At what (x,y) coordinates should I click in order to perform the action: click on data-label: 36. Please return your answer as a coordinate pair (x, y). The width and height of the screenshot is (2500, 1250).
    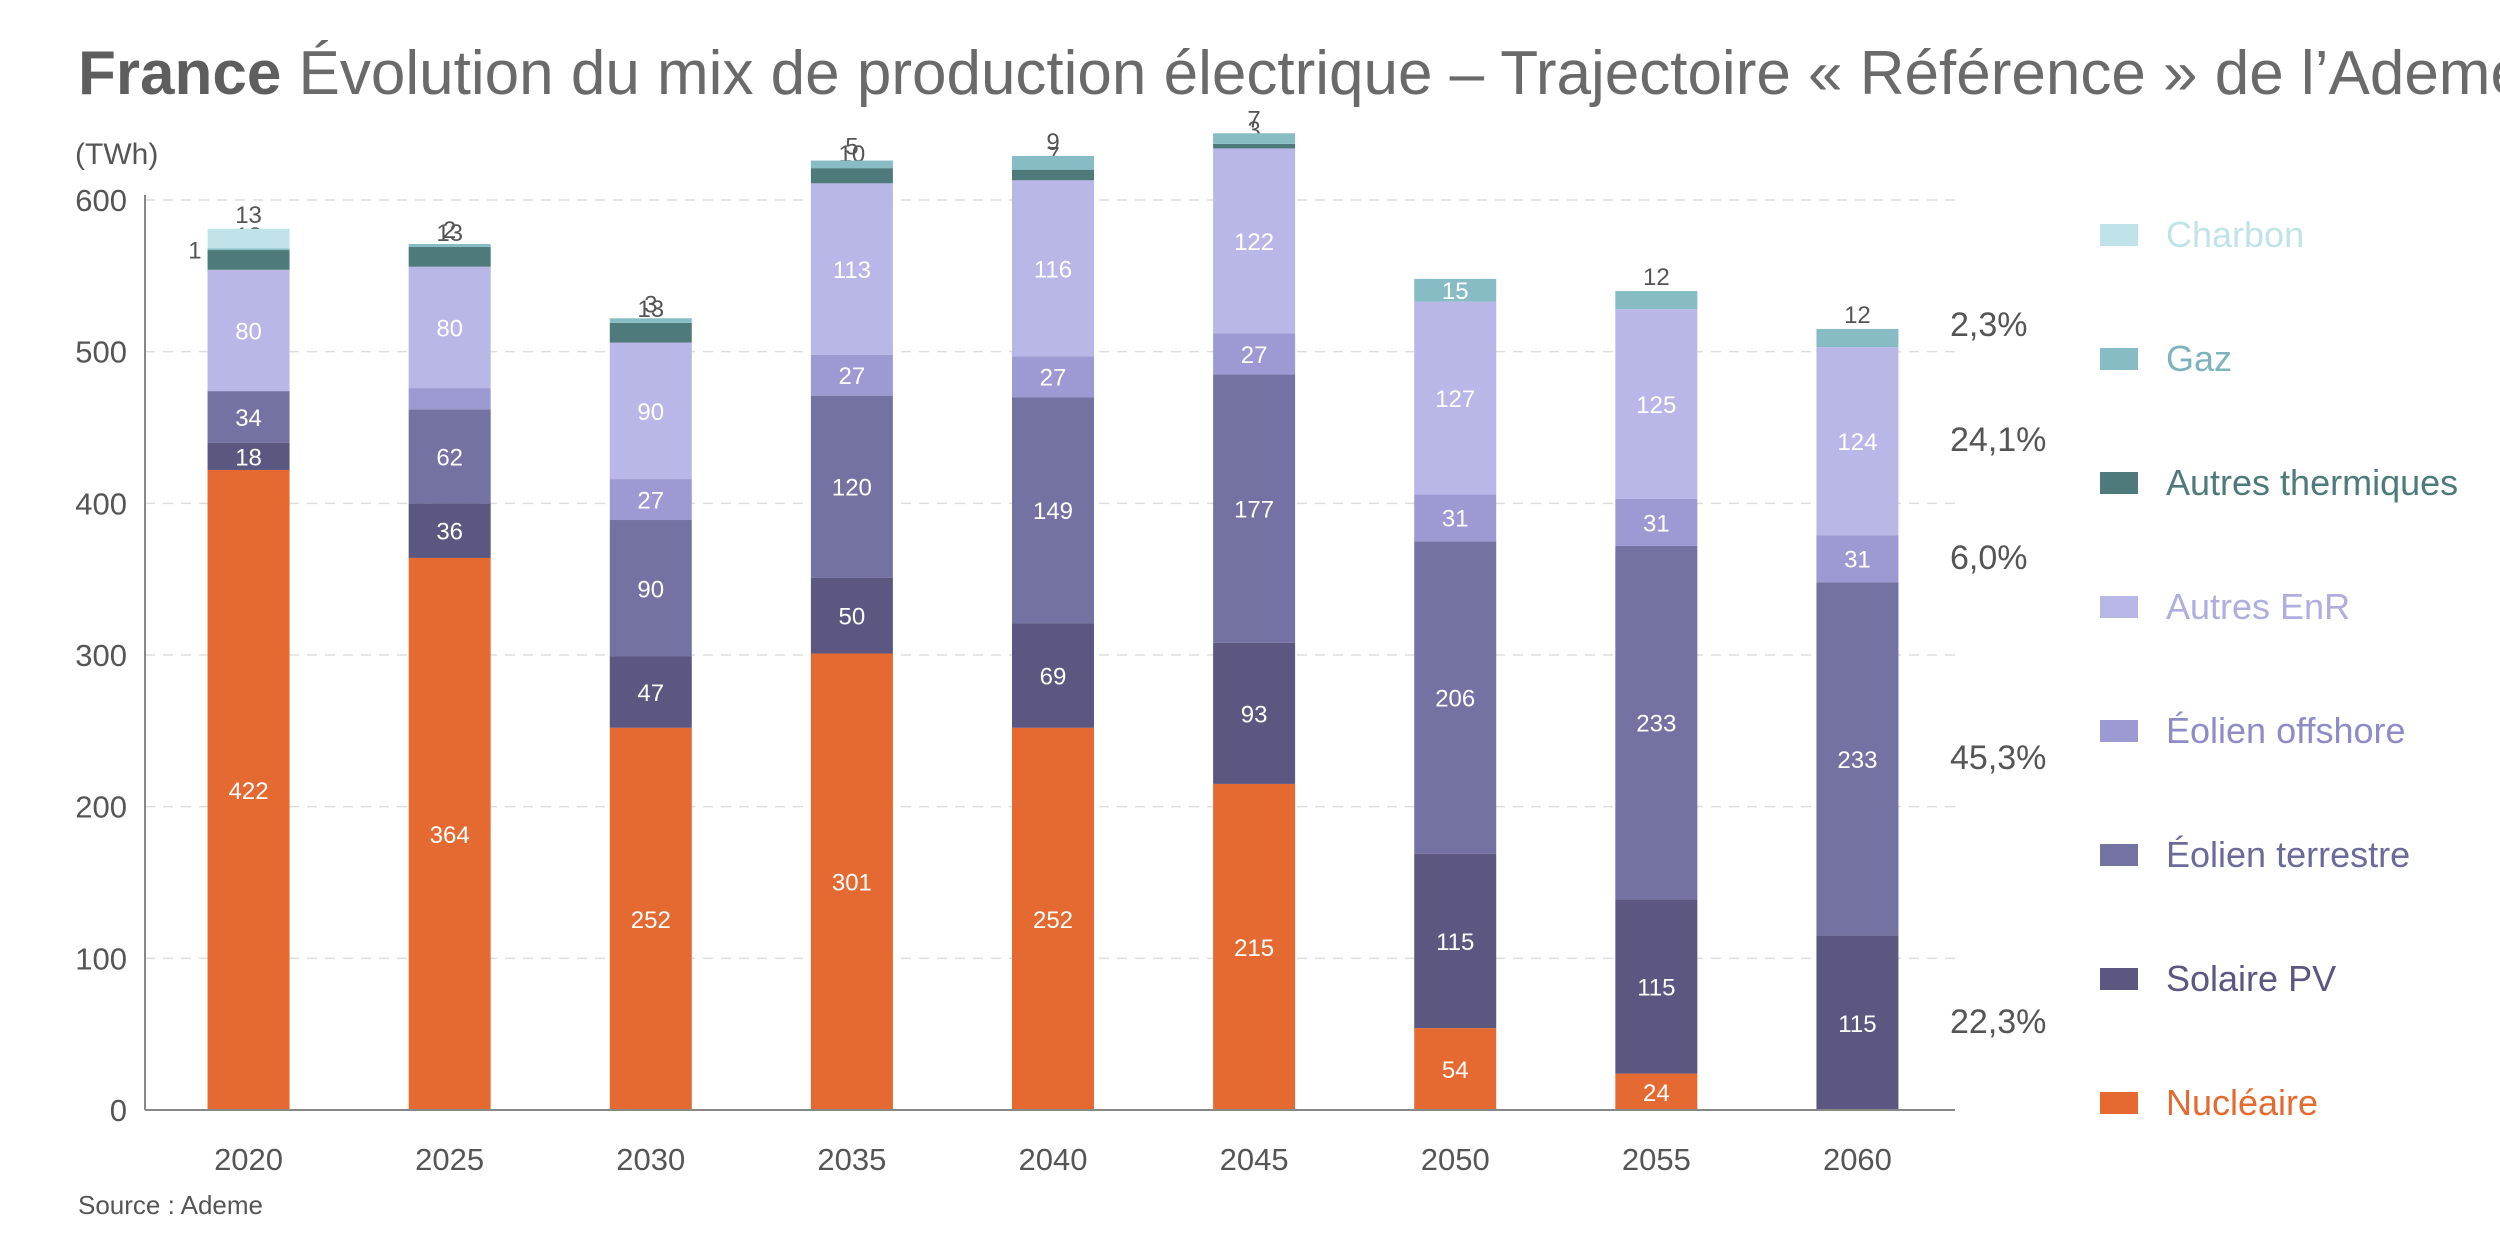
    Looking at the image, I should click on (449, 532).